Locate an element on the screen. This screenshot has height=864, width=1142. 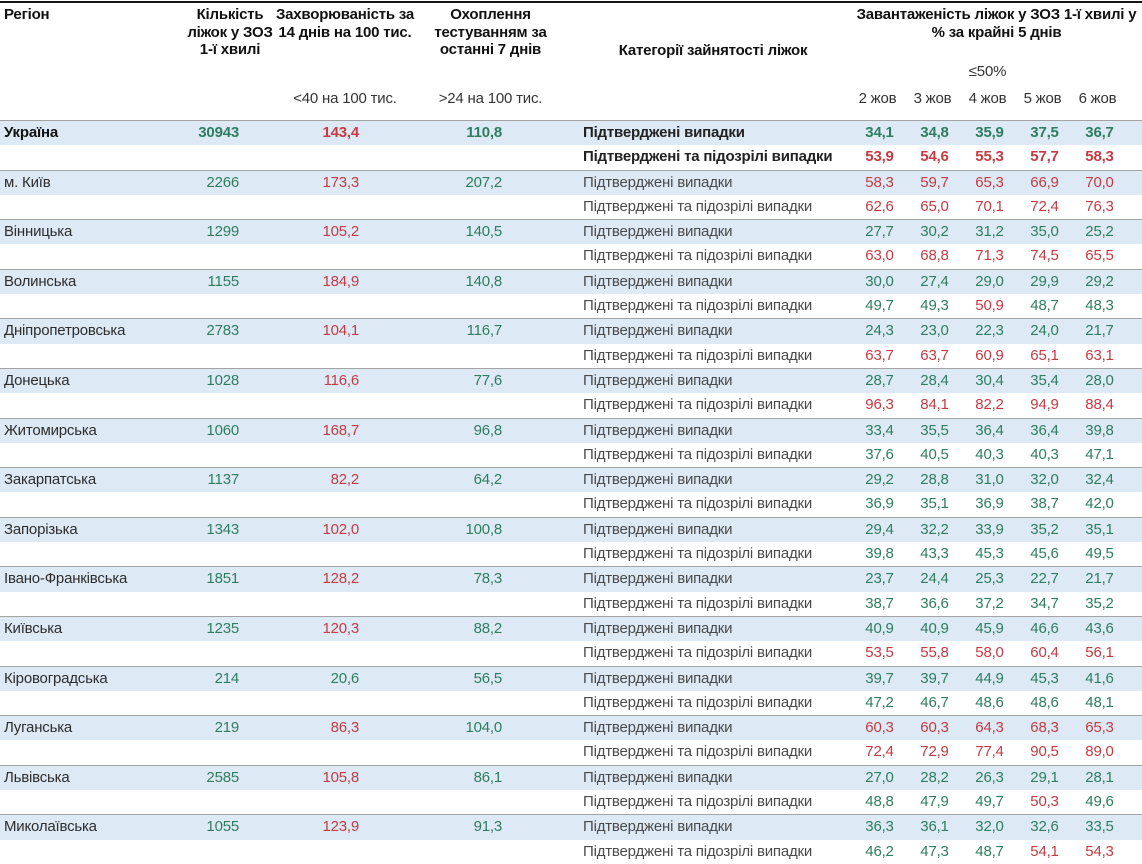
testing-value: 104,0 is located at coordinates (483, 728).